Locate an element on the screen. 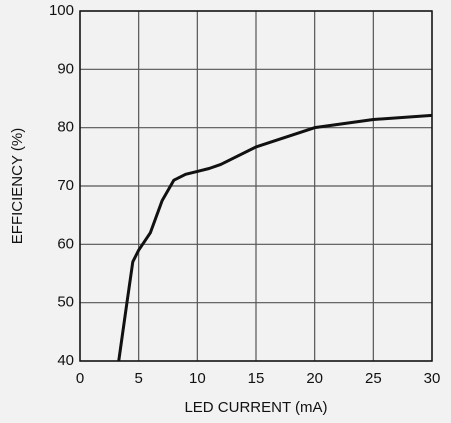 This screenshot has width=451, height=423. x-tick-label: 5 is located at coordinates (138, 378).